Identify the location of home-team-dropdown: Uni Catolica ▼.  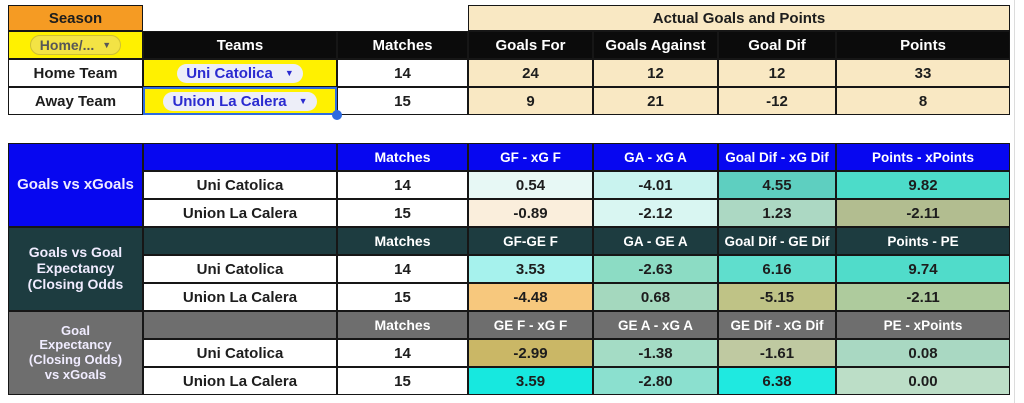
(240, 73).